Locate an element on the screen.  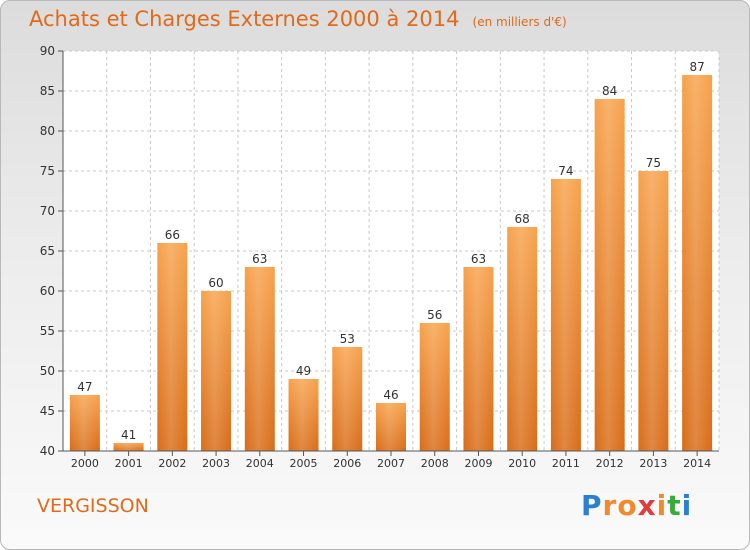
y-tick-label: 85 is located at coordinates (47, 91).